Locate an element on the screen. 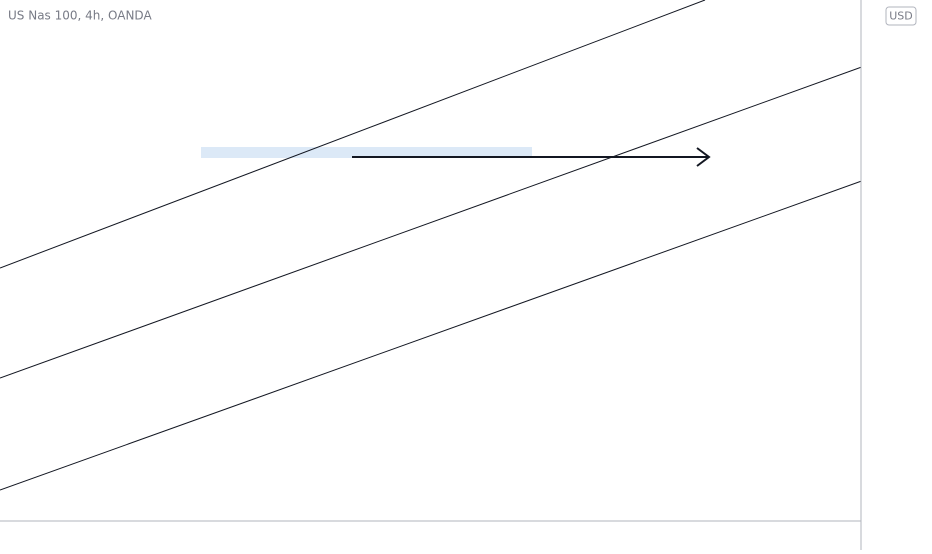 The image size is (932, 554). currency-box is located at coordinates (901, 16).